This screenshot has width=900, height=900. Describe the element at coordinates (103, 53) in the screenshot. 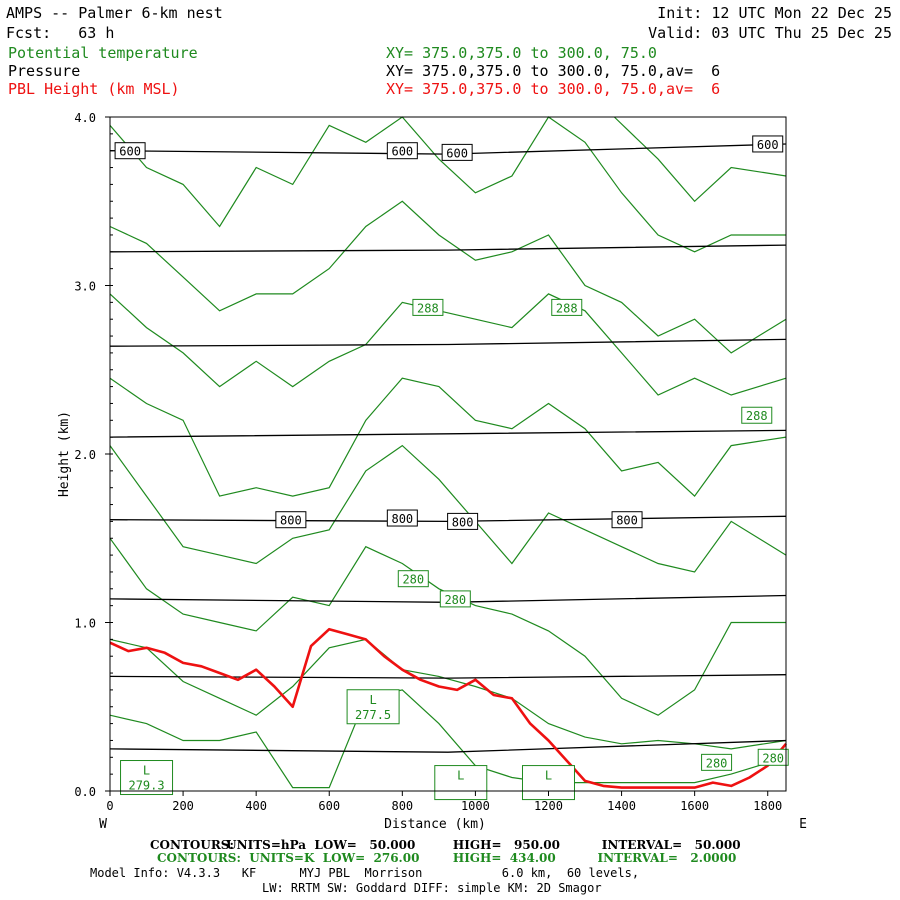

I see `field-theta-label: Potential temperature` at that location.